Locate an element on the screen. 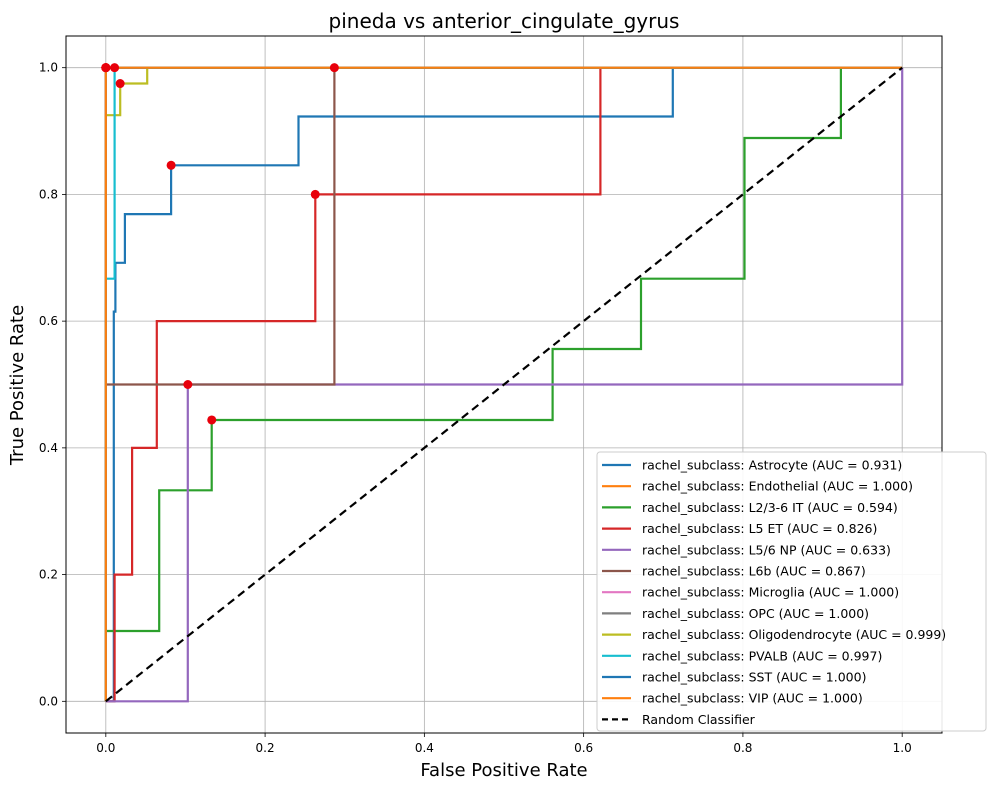  legend-box is located at coordinates (791, 591).